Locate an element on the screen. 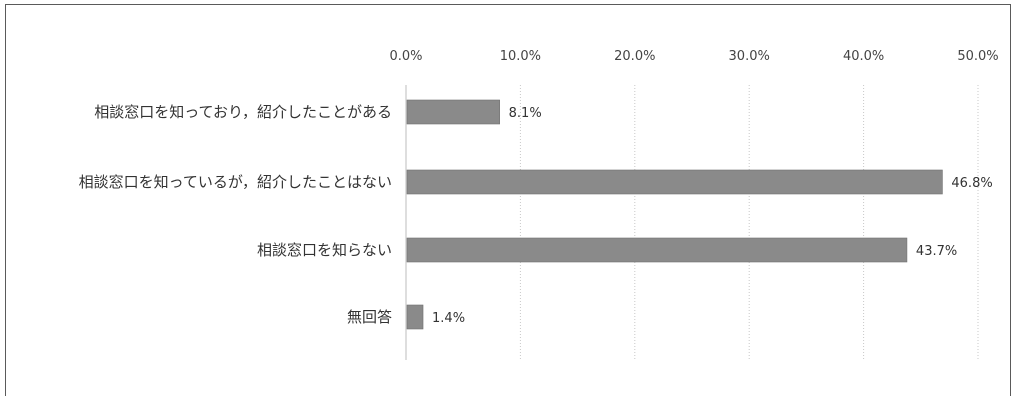 Image resolution: width=1018 pixels, height=403 pixels. data-label: 8.1% is located at coordinates (525, 113).